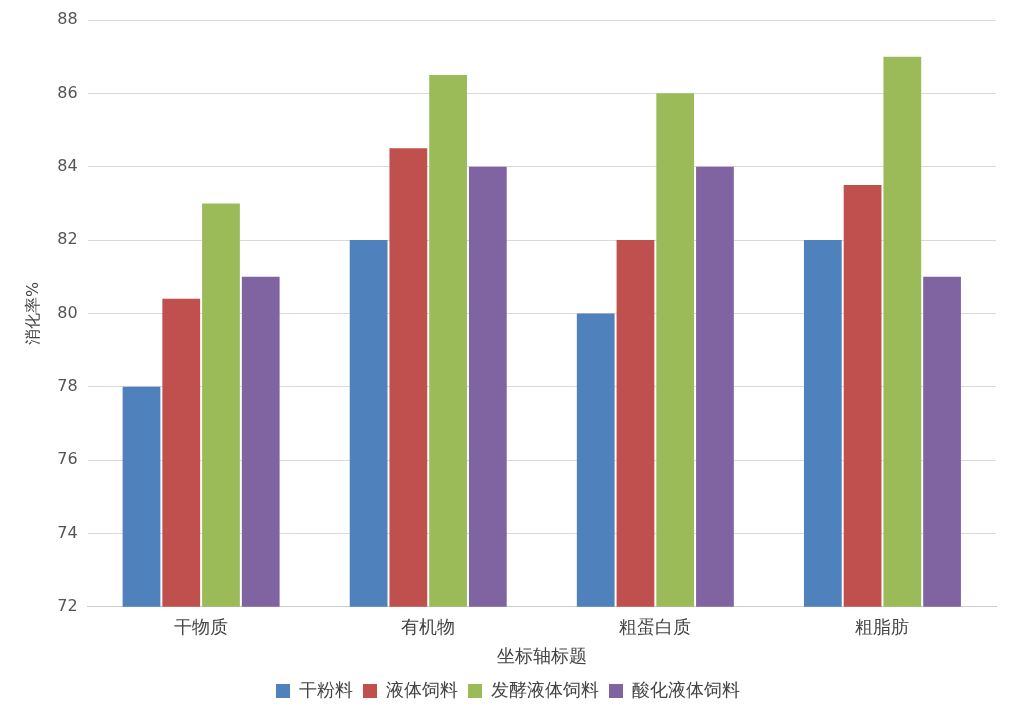 Image resolution: width=1036 pixels, height=720 pixels. Describe the element at coordinates (326, 689) in the screenshot. I see `legend-label: 干粉料` at that location.